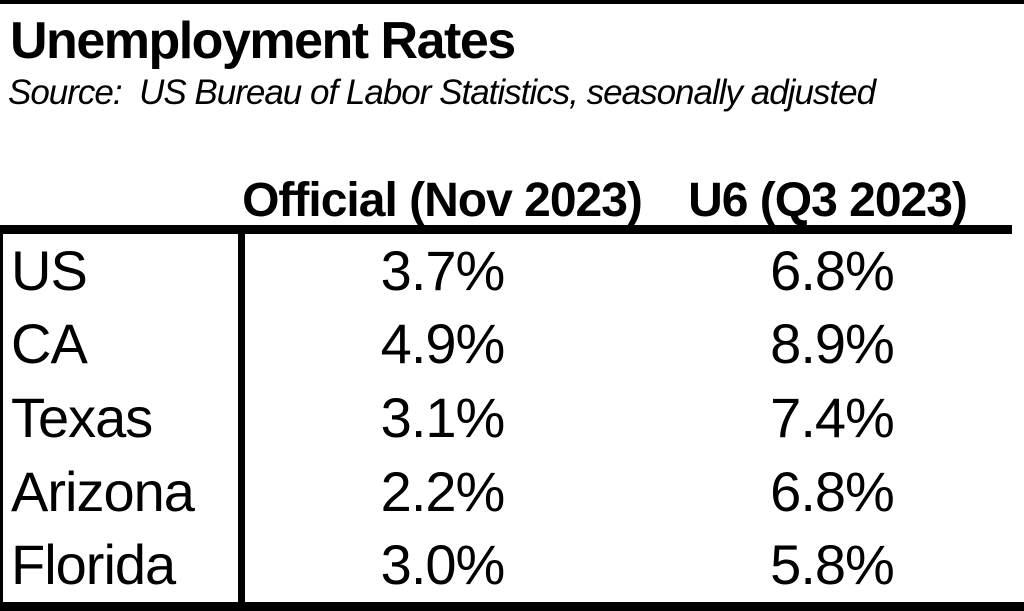 The width and height of the screenshot is (1024, 611). What do you see at coordinates (49, 270) in the screenshot?
I see `row-label: US` at bounding box center [49, 270].